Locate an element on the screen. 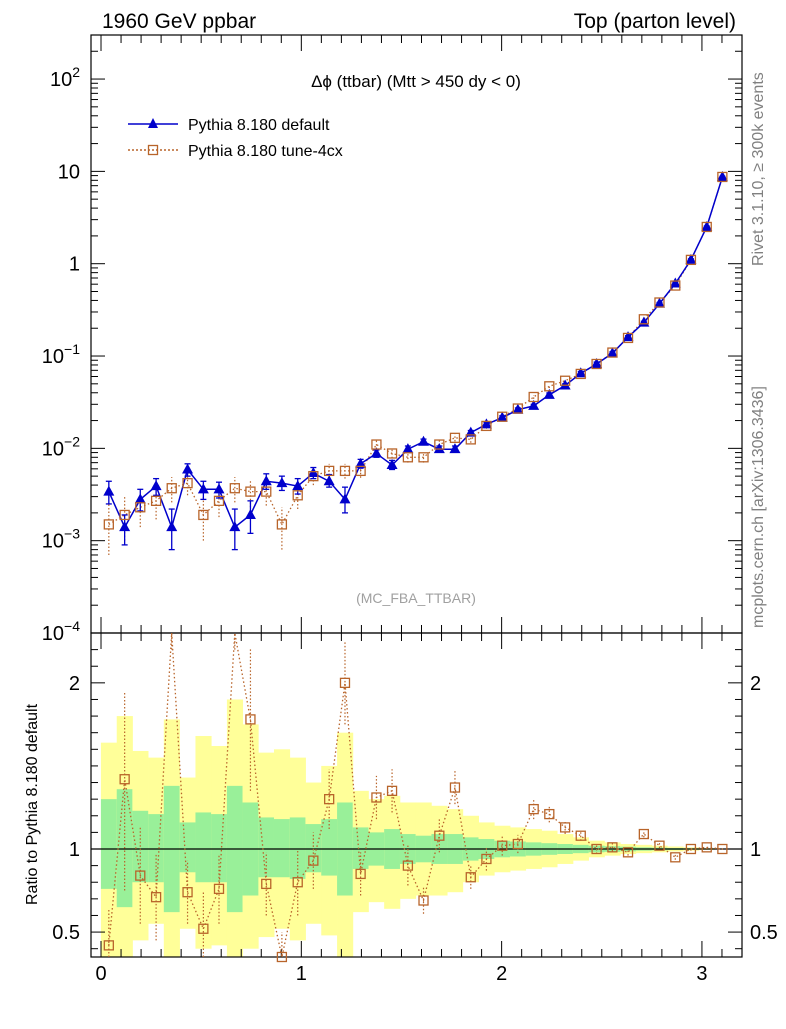  ratio-y-tick-label: 0.5 is located at coordinates (66, 933).